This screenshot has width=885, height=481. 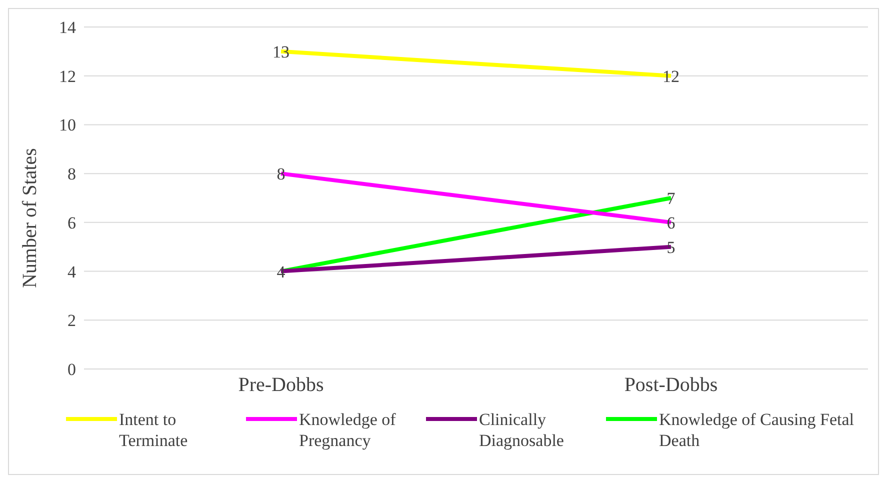 What do you see at coordinates (67, 28) in the screenshot?
I see `y-tick-label: 14` at bounding box center [67, 28].